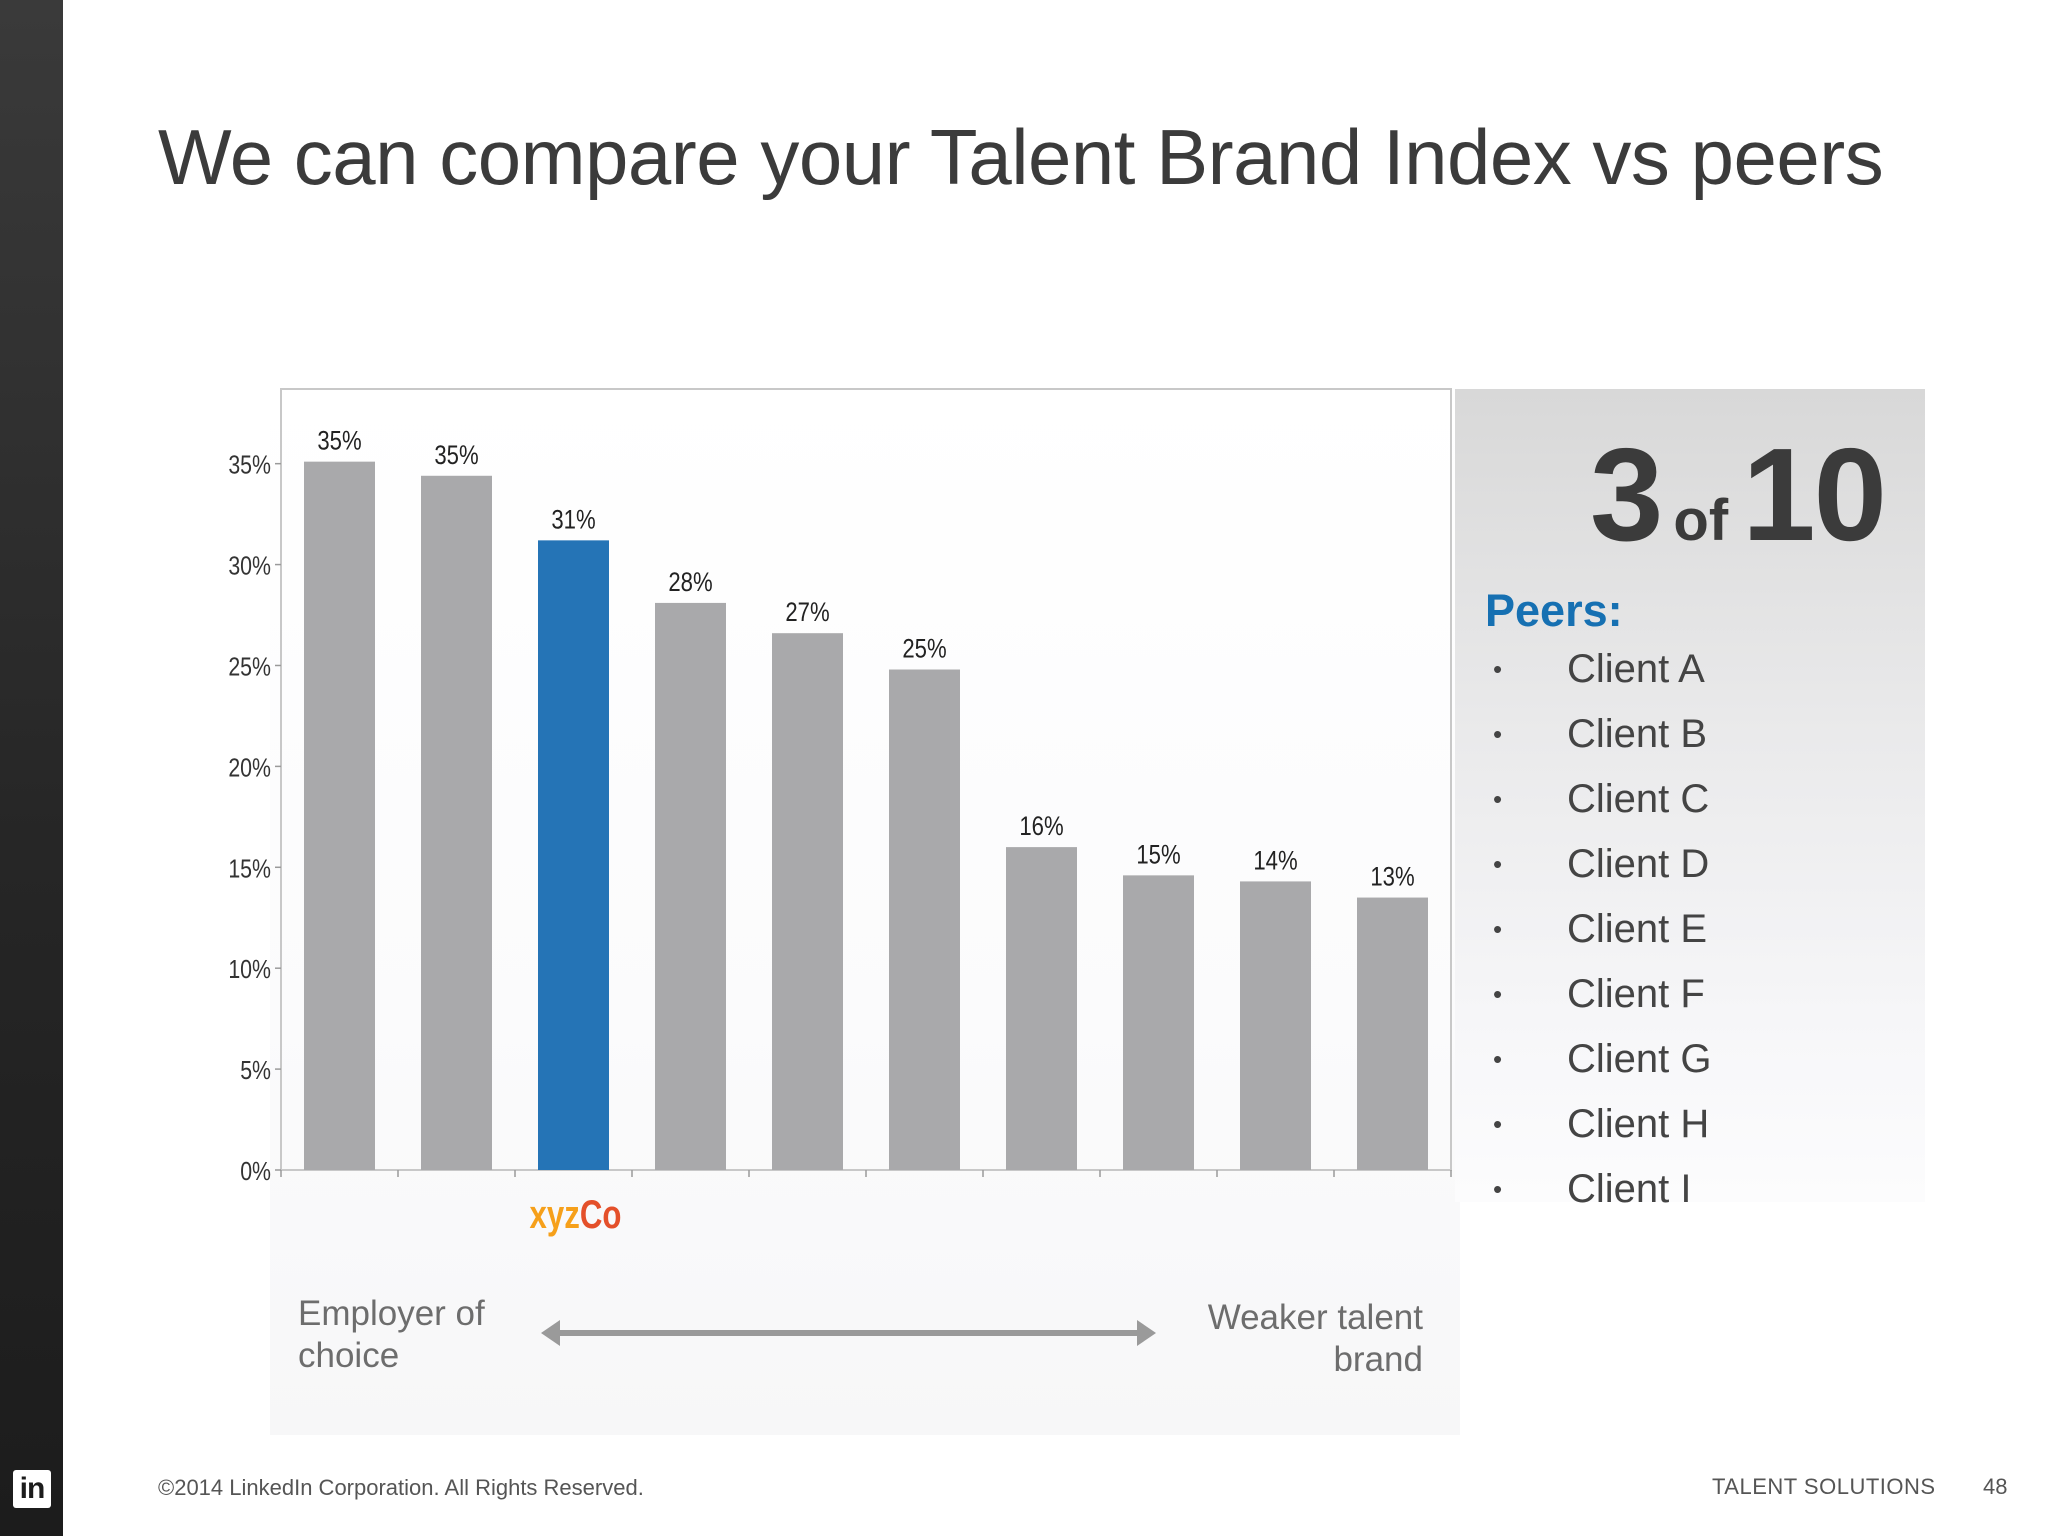  I want to click on weaker-talent-brand-note: Weaker talent brand, so click(1315, 1338).